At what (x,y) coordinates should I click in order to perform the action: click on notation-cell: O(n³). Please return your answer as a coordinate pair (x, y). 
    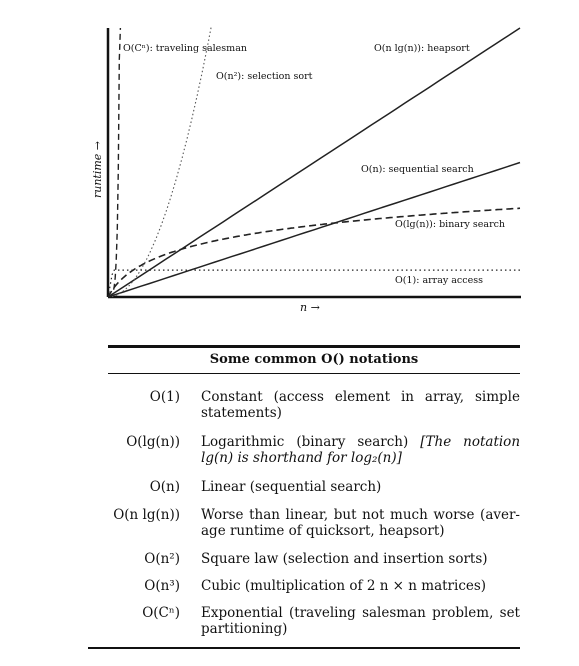
    Looking at the image, I should click on (162, 586).